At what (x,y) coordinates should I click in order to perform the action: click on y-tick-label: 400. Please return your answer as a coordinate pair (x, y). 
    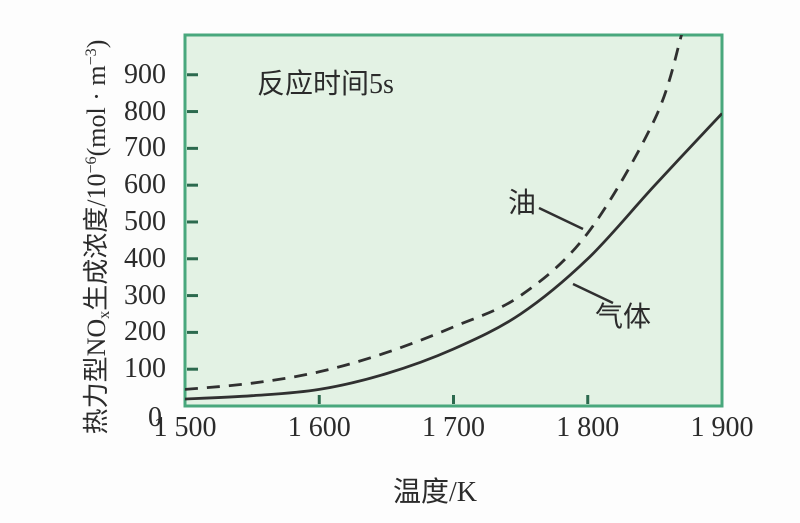
    Looking at the image, I should click on (145, 258).